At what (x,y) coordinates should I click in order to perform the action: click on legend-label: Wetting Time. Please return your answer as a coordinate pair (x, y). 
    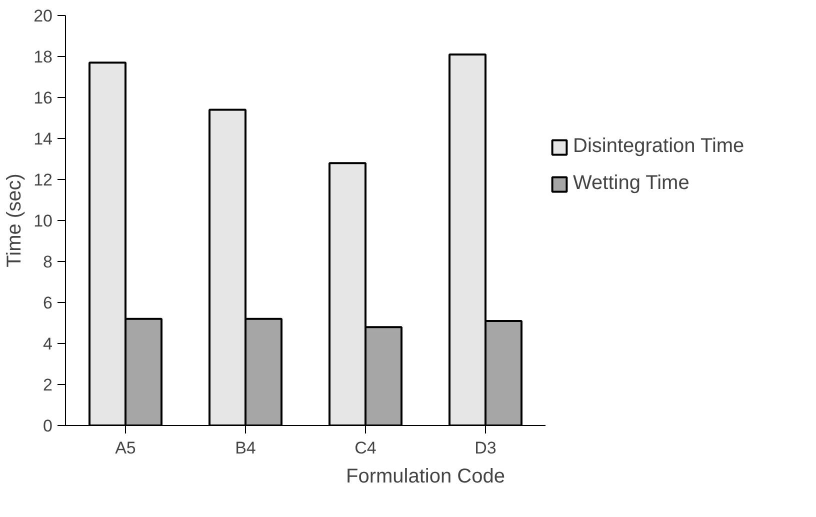
    Looking at the image, I should click on (631, 183).